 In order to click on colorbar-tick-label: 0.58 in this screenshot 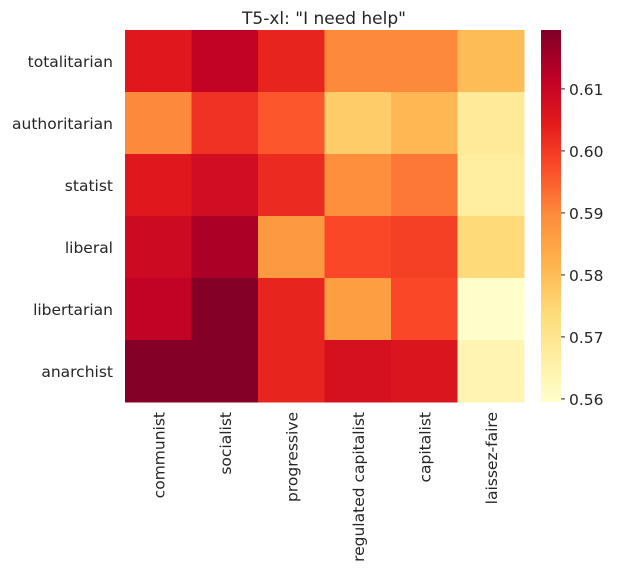, I will do `click(586, 276)`.